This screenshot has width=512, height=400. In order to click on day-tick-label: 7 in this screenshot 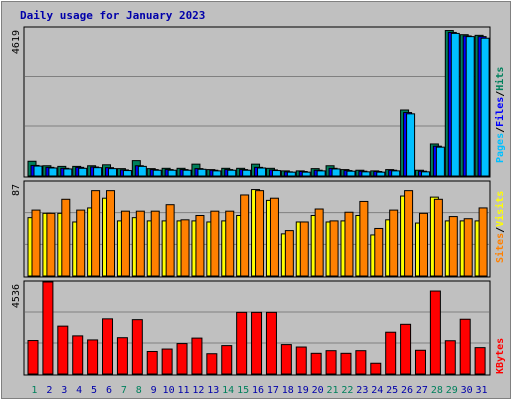, I will do `click(124, 390)`.